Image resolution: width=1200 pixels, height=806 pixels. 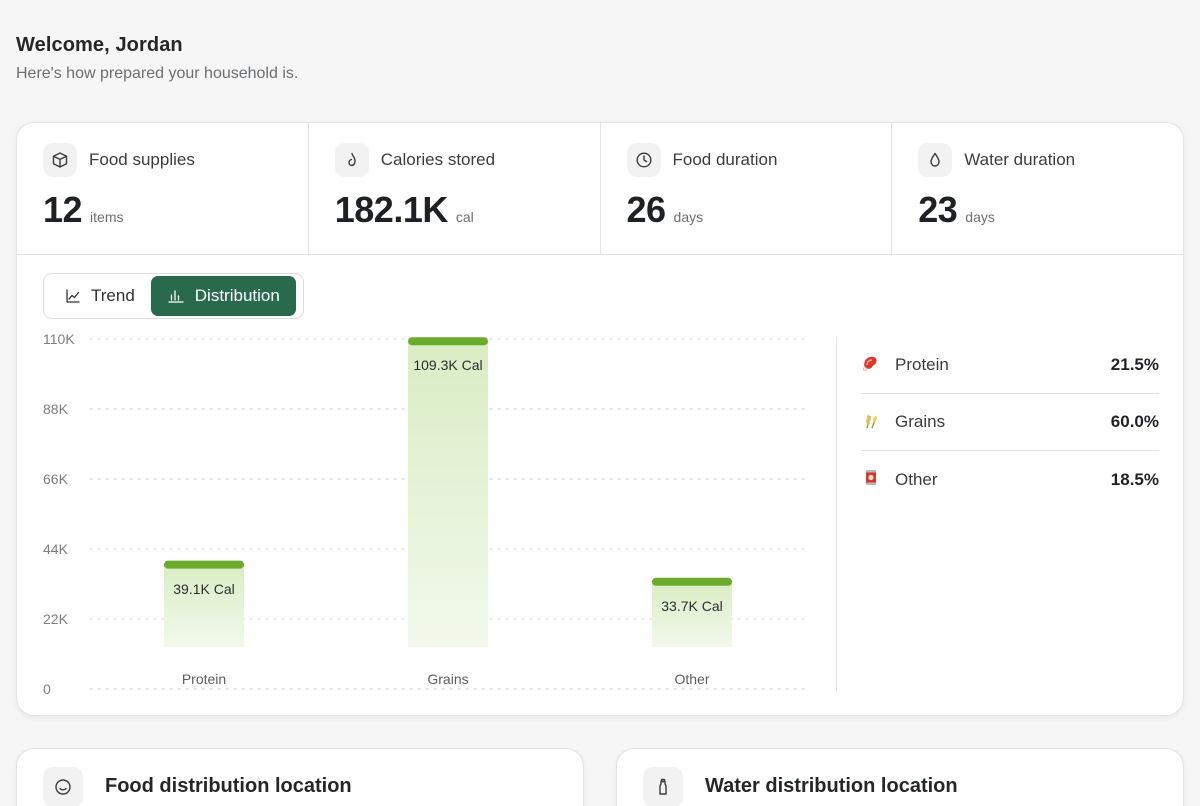 What do you see at coordinates (922, 364) in the screenshot?
I see `legend-label: Protein` at bounding box center [922, 364].